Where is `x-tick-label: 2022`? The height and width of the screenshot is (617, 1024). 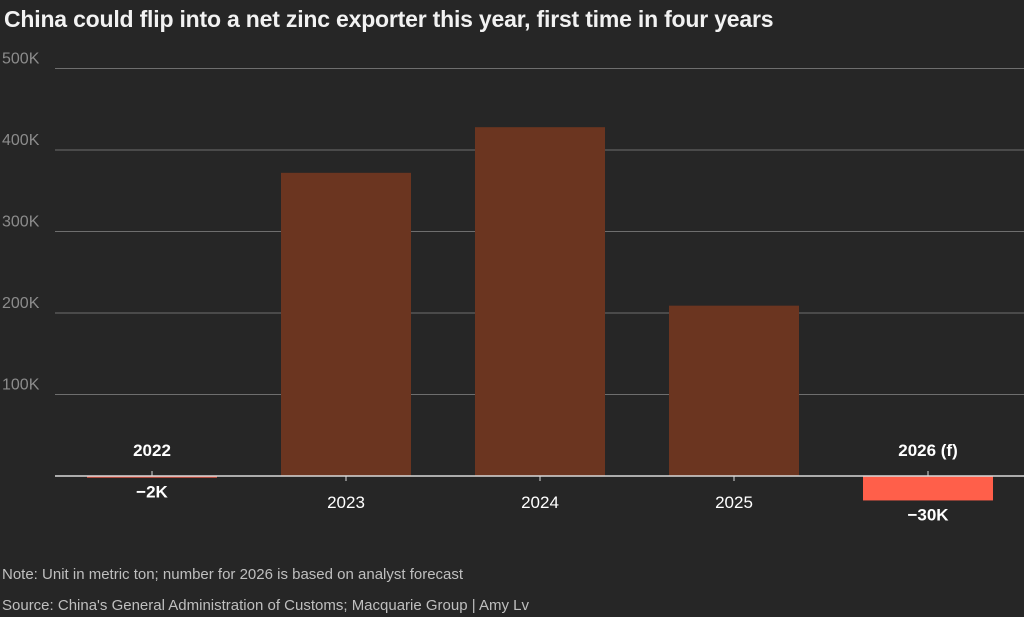
x-tick-label: 2022 is located at coordinates (152, 450).